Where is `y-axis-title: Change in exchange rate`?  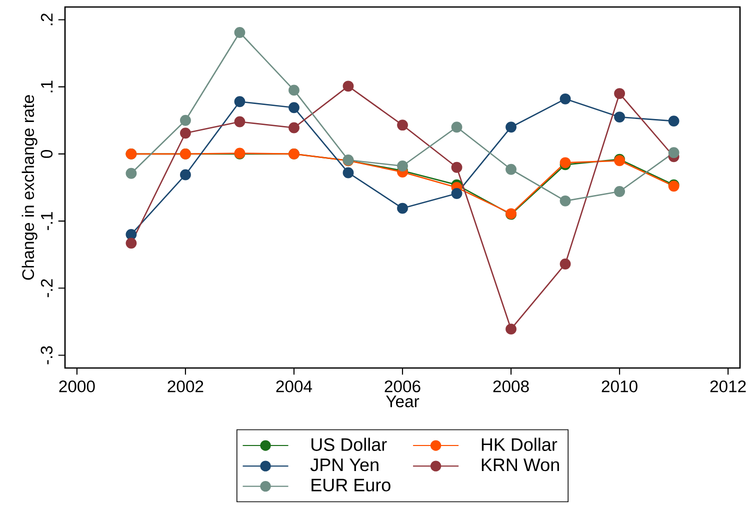 y-axis-title: Change in exchange rate is located at coordinates (30, 187).